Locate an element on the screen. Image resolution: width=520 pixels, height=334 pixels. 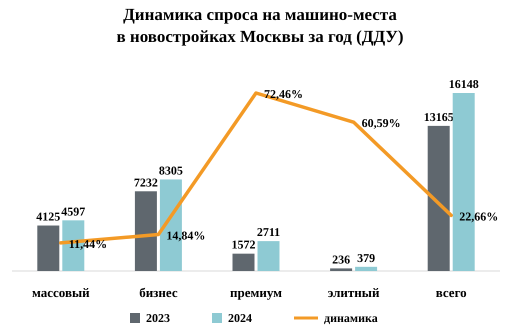
data-label: 16148 is located at coordinates (463, 84).